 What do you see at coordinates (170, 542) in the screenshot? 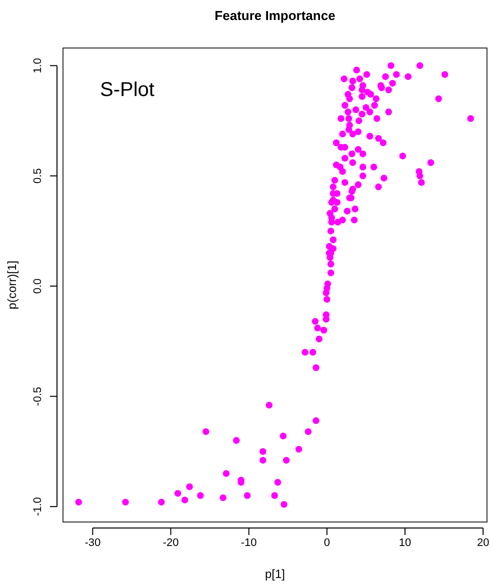
I see `x-tick-label: -20` at bounding box center [170, 542].